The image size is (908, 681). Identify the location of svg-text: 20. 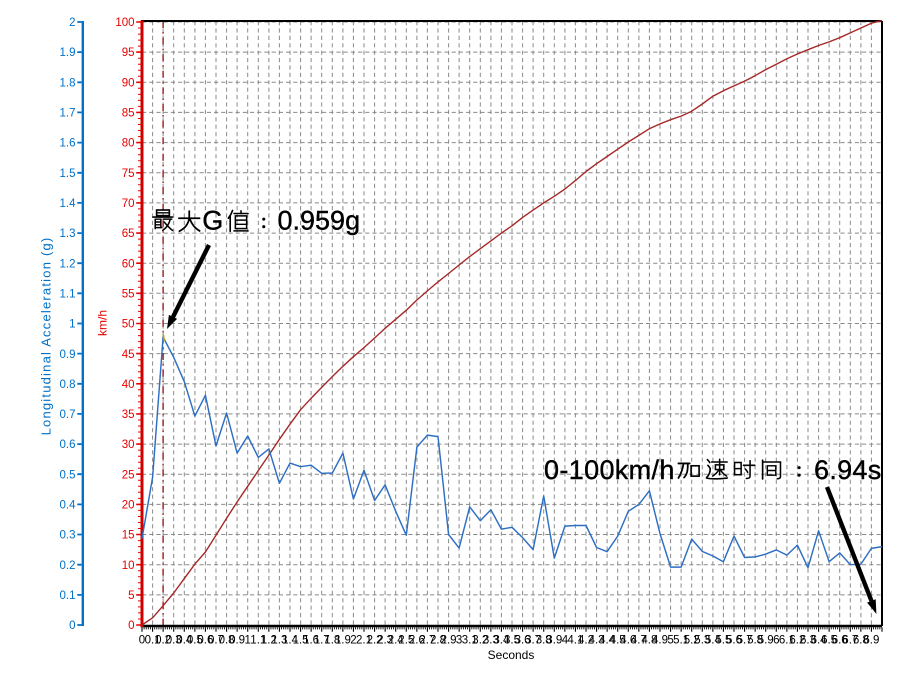
(128, 506).